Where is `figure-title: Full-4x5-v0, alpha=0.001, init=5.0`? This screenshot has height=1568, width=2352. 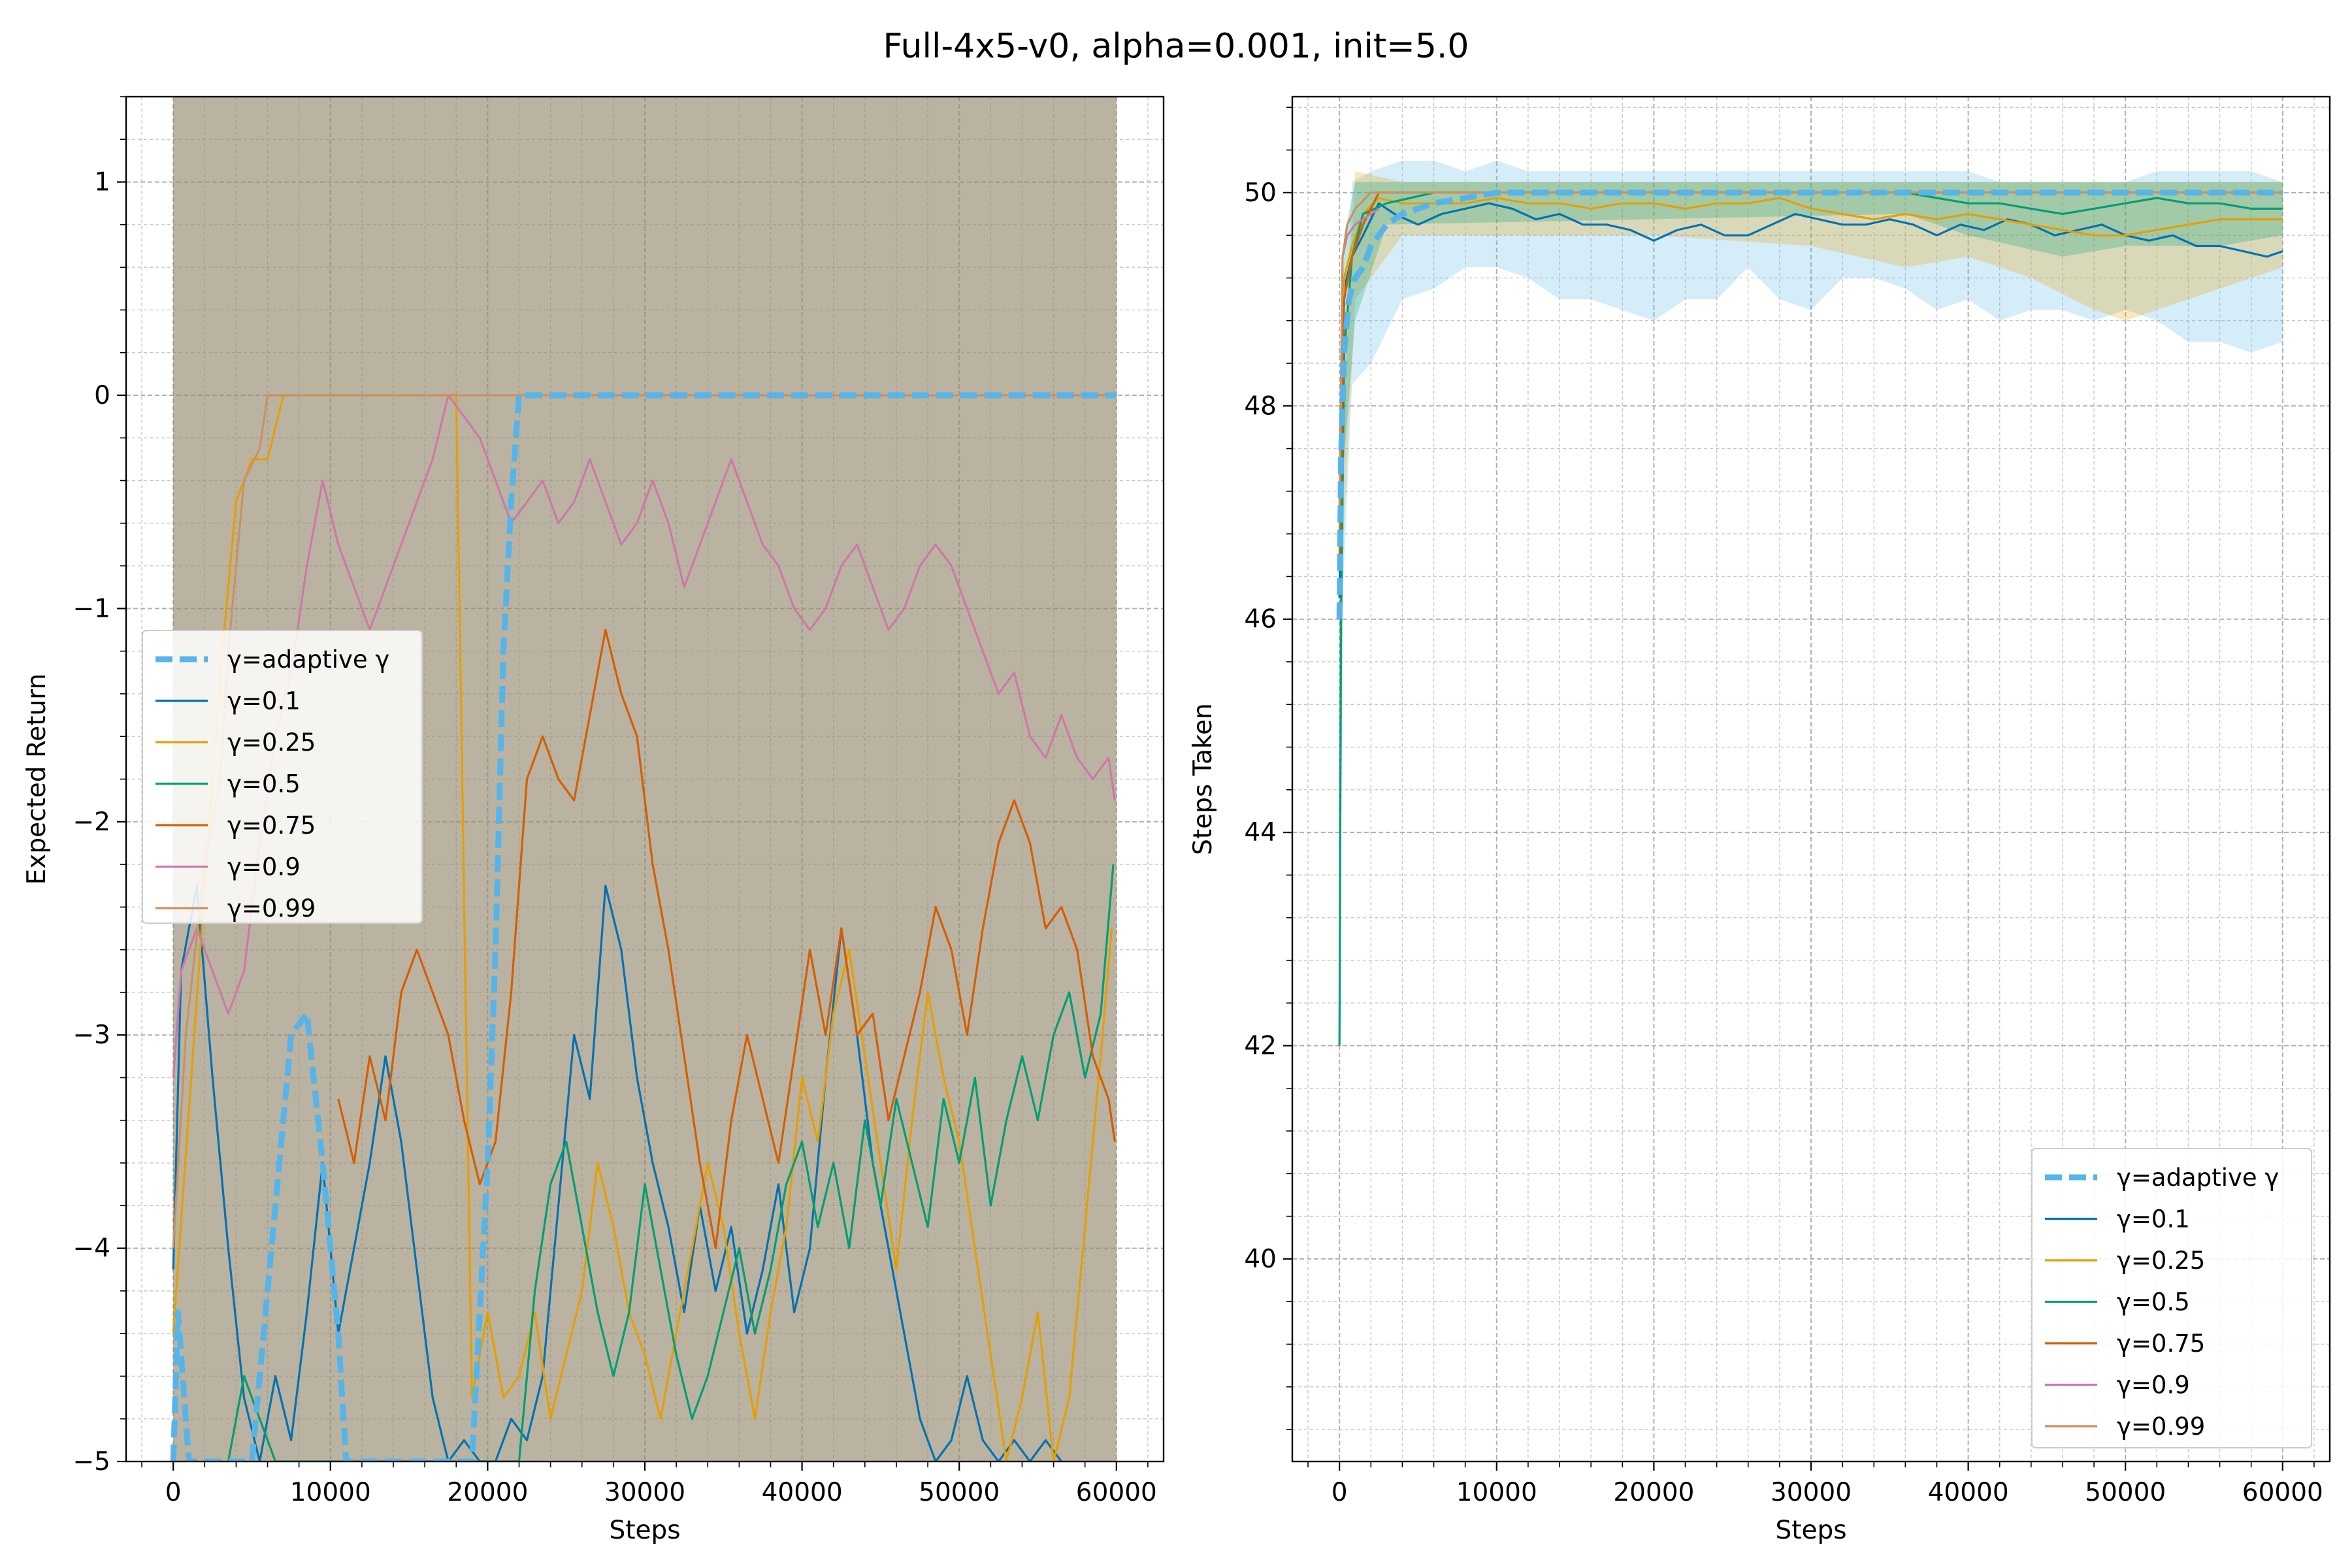 figure-title: Full-4x5-v0, alpha=0.001, init=5.0 is located at coordinates (1176, 46).